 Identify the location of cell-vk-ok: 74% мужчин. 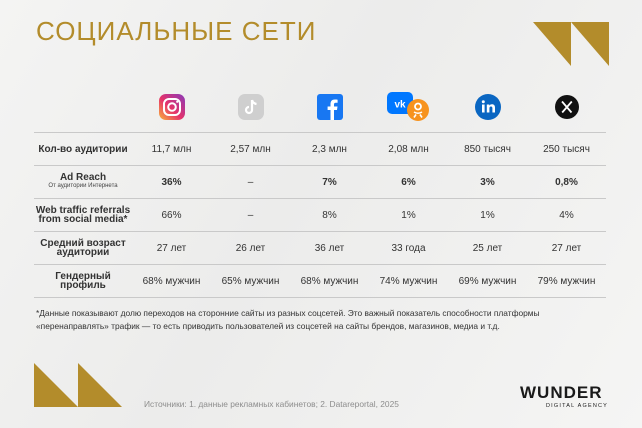
(408, 281).